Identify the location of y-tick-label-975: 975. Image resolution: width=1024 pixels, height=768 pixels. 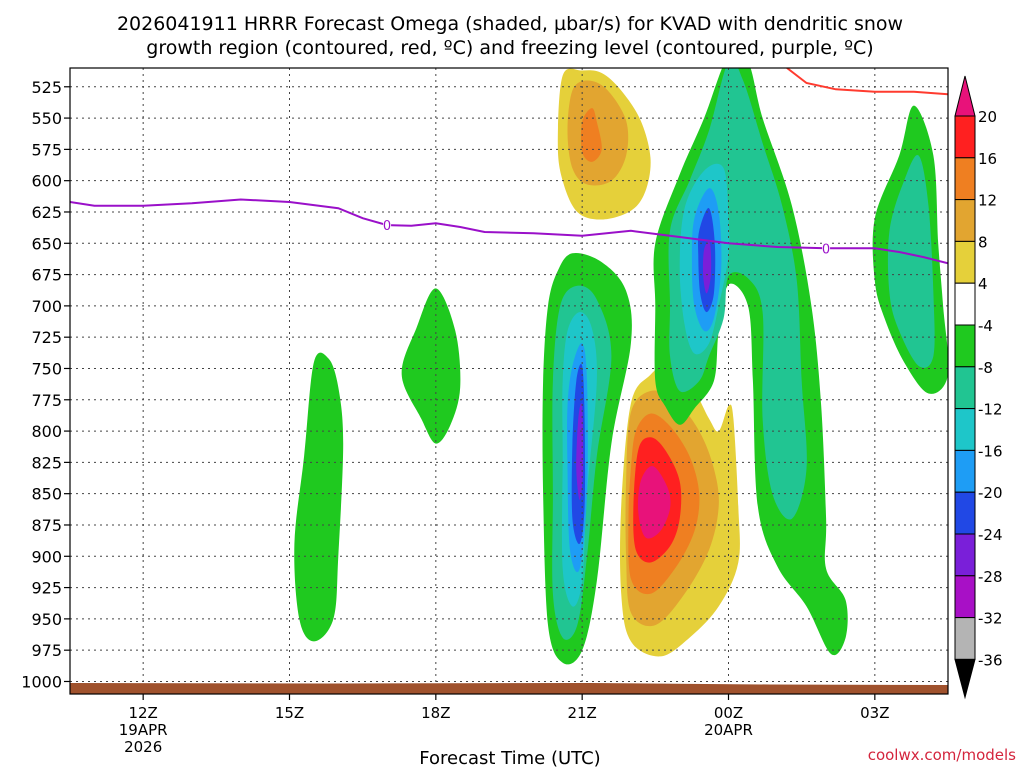
(46, 650).